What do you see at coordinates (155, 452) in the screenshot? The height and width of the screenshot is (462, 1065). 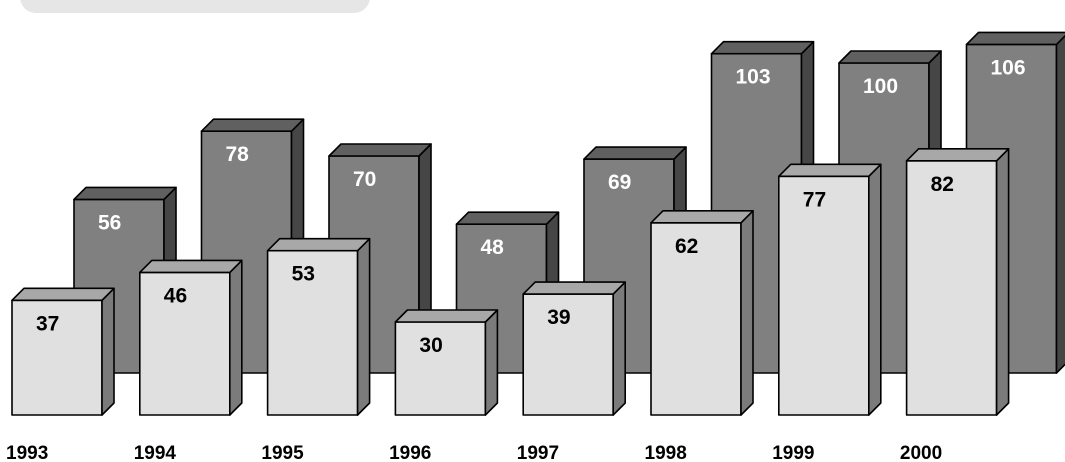 I see `category-label: 1994` at bounding box center [155, 452].